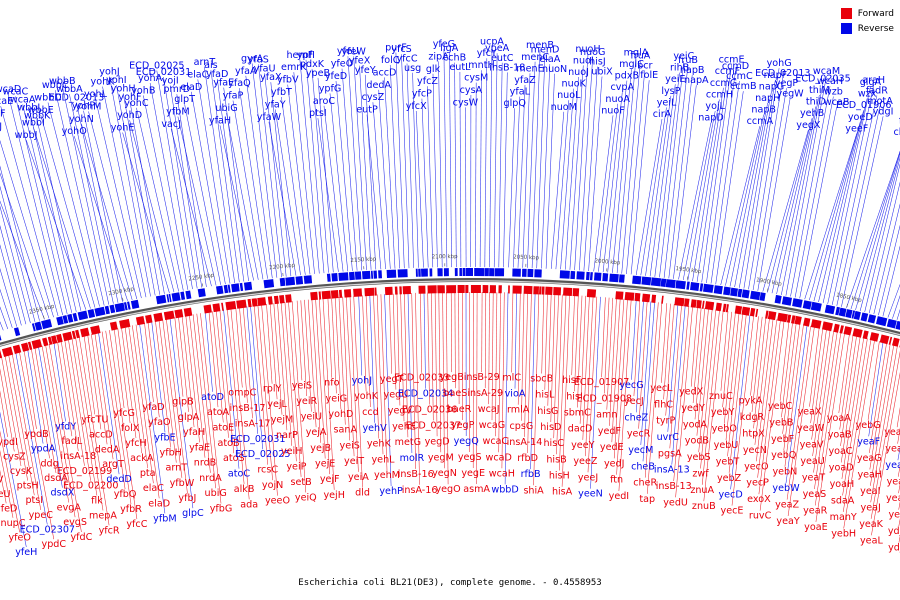 Image resolution: width=900 pixels, height=600 pixels. Describe the element at coordinates (248, 408) in the screenshot. I see `inner-gene-label: insB-17` at that location.